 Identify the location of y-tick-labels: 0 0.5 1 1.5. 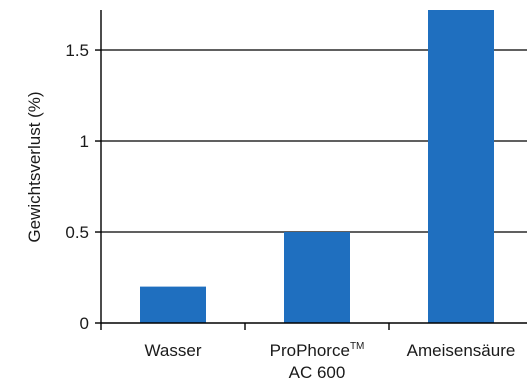
(77, 187).